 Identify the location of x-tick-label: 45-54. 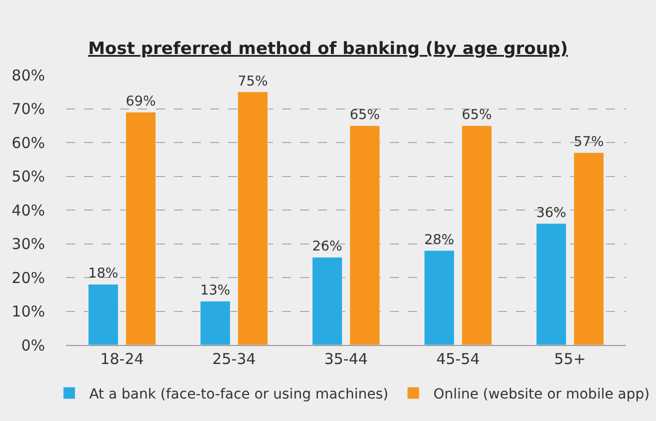
(458, 359).